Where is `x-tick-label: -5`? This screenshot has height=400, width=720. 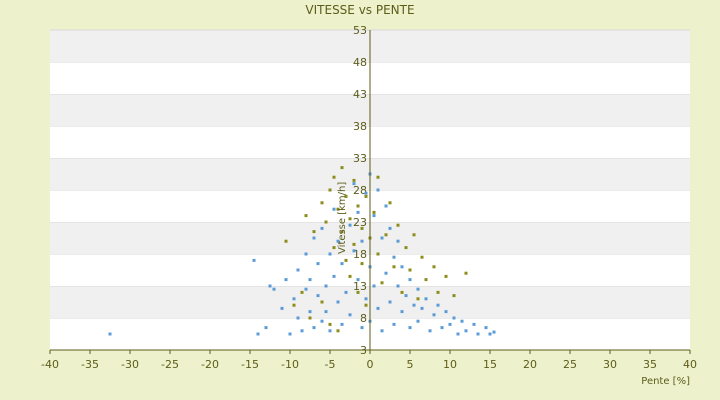 x-tick-label: -5 is located at coordinates (330, 364).